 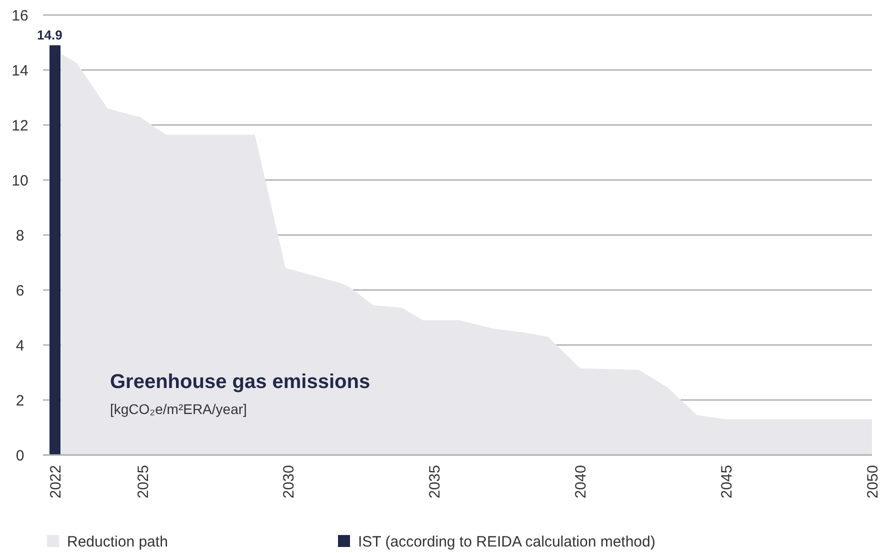 I want to click on x-tick-label: 2035, so click(x=435, y=481).